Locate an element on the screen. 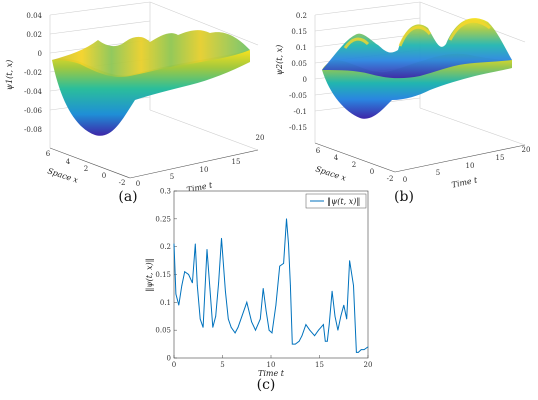 The width and height of the screenshot is (538, 400). panel-a-x-tick: 4 is located at coordinates (68, 162).